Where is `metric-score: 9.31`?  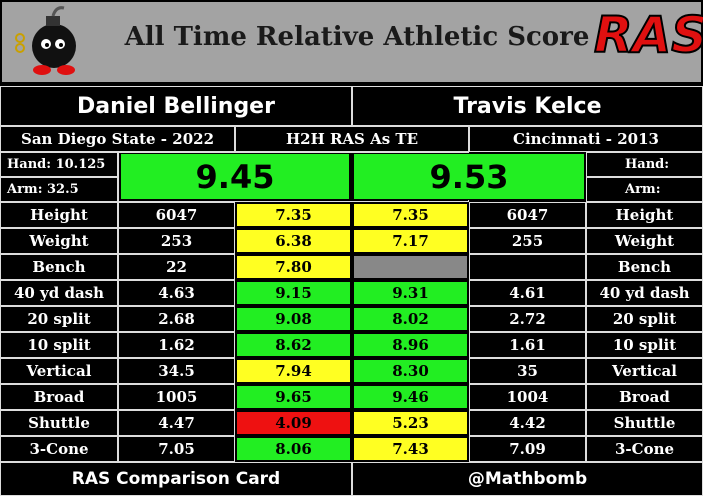 metric-score: 9.31 is located at coordinates (410, 293).